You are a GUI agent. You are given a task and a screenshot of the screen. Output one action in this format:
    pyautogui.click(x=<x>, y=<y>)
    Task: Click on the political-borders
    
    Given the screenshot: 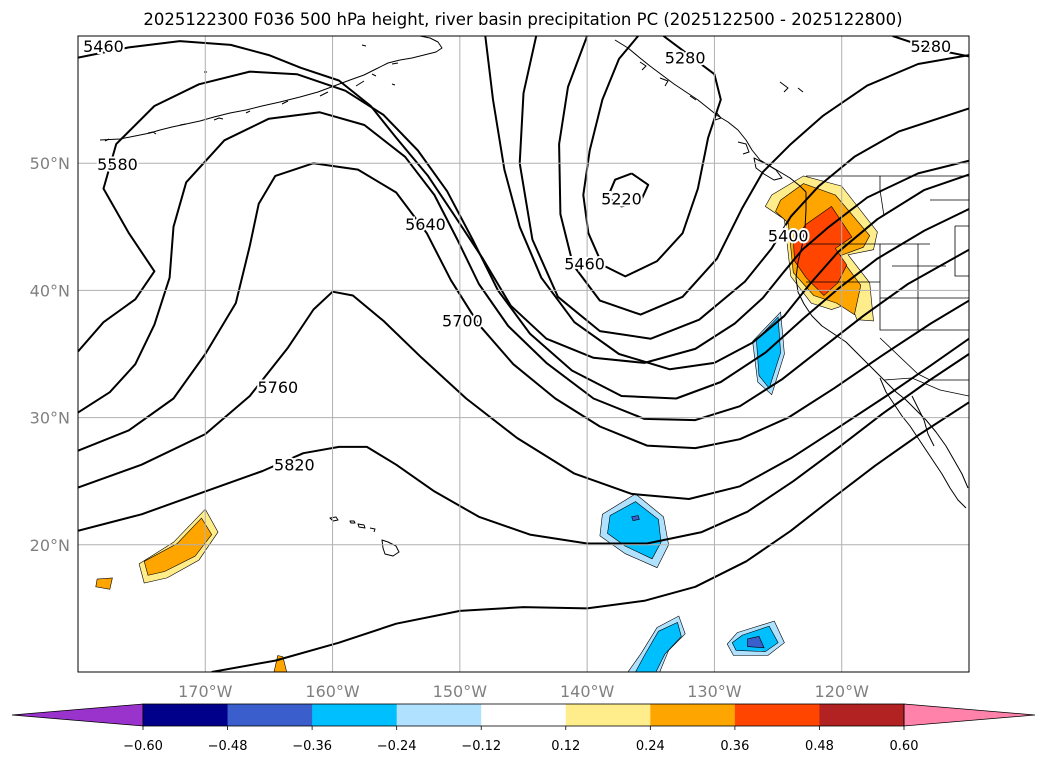 What is the action you would take?
    pyautogui.click(x=887, y=286)
    